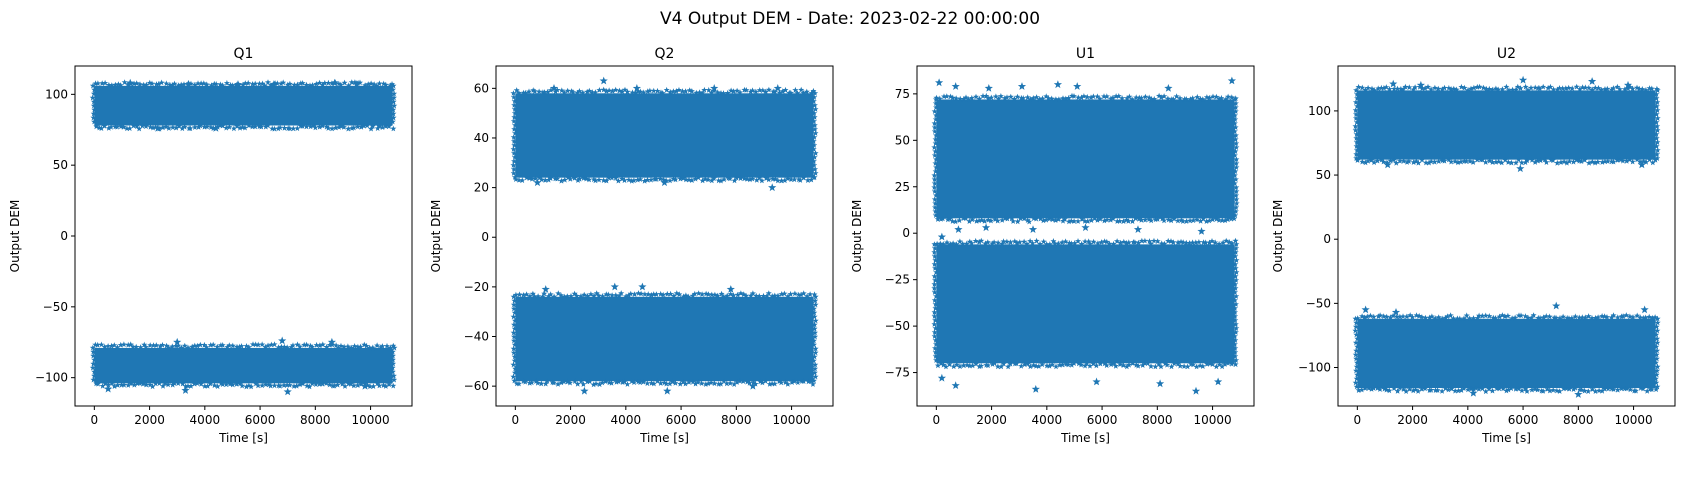 Image resolution: width=1700 pixels, height=500 pixels. I want to click on x-tick-label: 2000, so click(149, 420).